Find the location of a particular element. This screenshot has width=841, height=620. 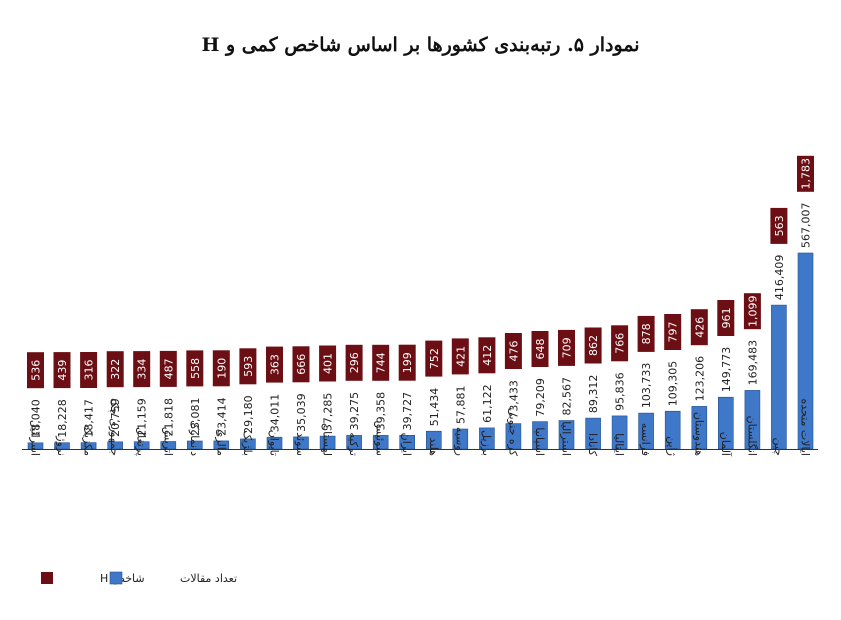

h-index-value-label: 426 is located at coordinates (699, 327).